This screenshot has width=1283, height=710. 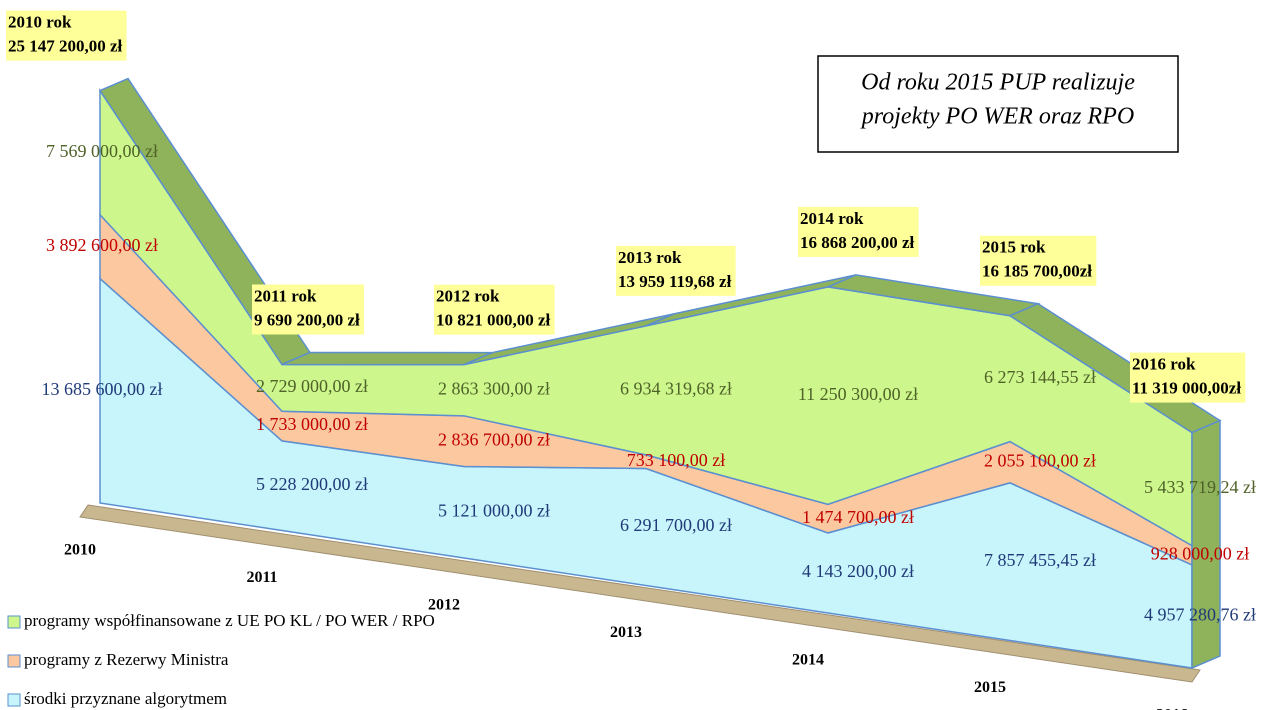 What do you see at coordinates (494, 439) in the screenshot?
I see `value-label: 2 836 700,00 zł` at bounding box center [494, 439].